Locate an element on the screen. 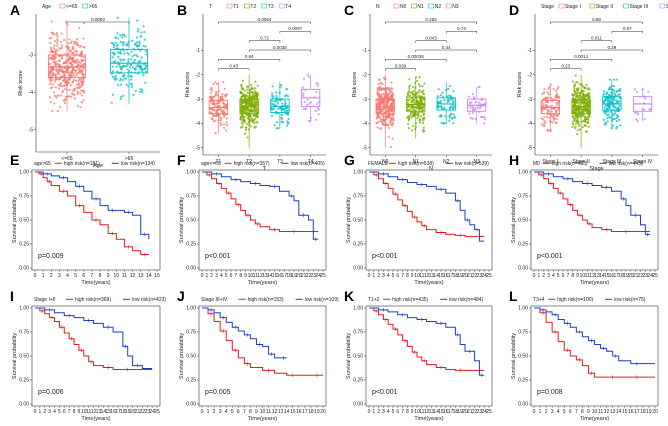 The height and width of the screenshot is (426, 668). x-tick-label: 0 is located at coordinates (369, 276).